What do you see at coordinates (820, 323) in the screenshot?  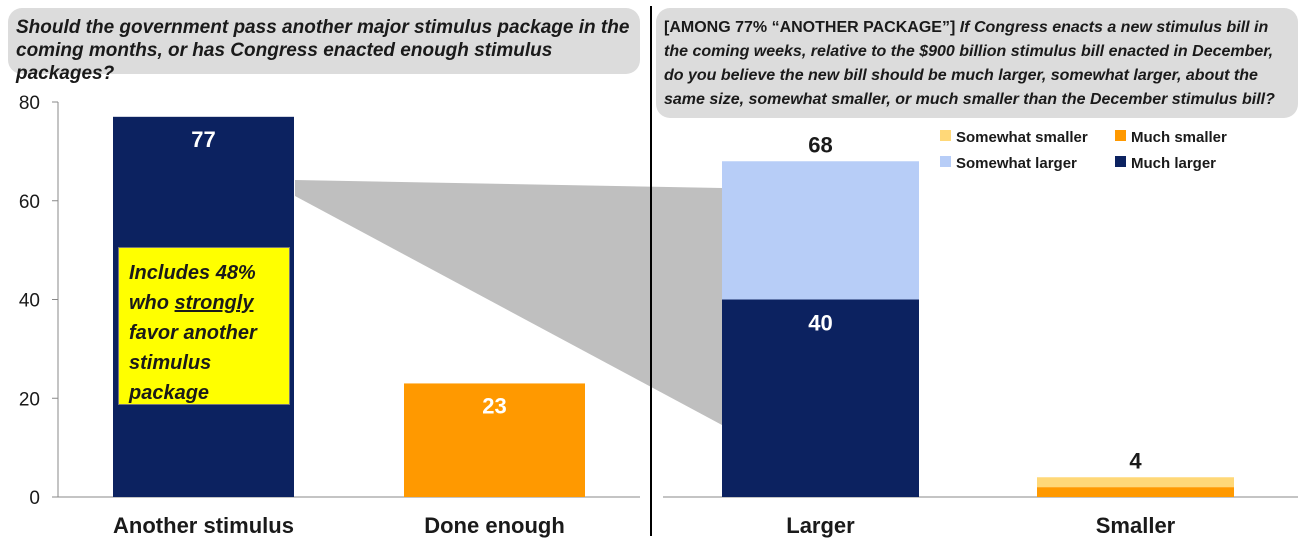 I see `segment-value-label: 40` at bounding box center [820, 323].